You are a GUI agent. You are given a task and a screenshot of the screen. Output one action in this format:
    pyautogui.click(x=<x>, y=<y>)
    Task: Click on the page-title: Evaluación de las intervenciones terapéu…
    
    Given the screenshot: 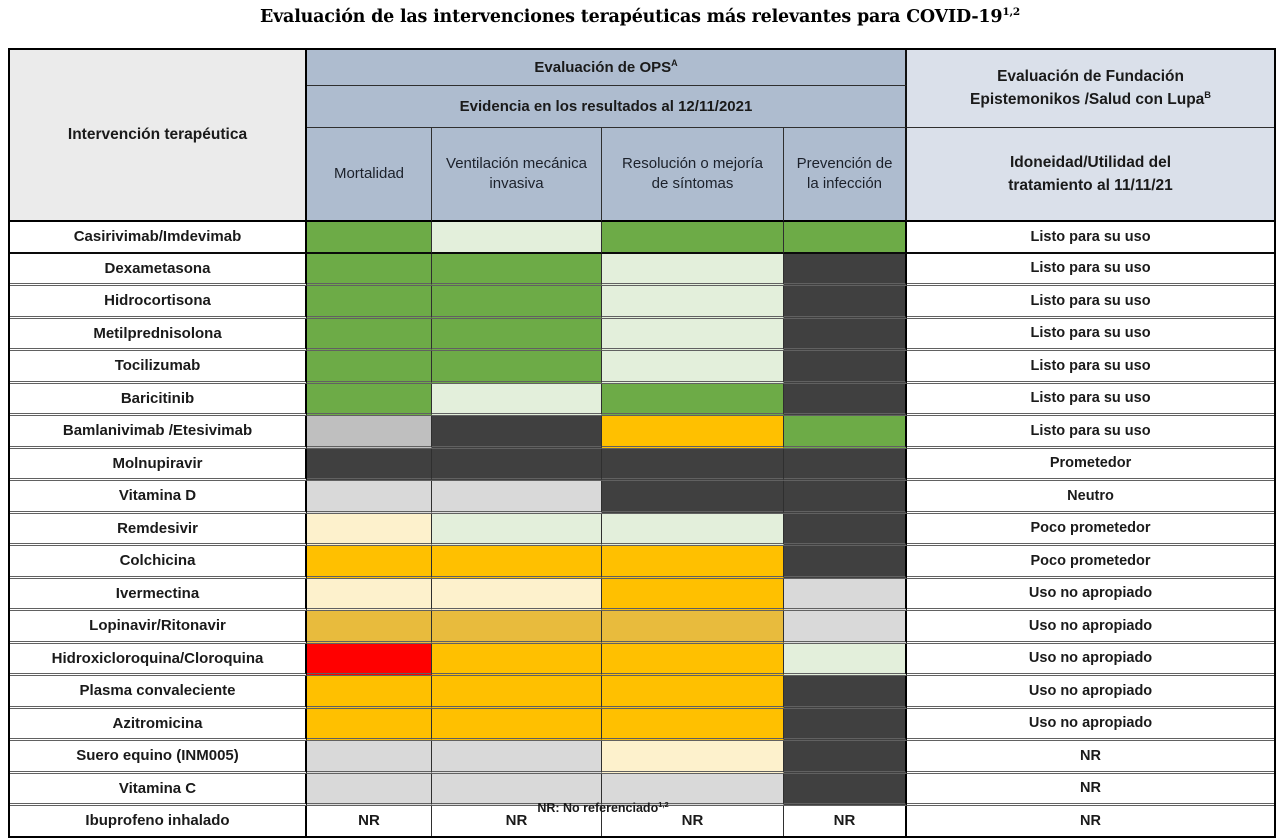 What is the action you would take?
    pyautogui.click(x=640, y=17)
    